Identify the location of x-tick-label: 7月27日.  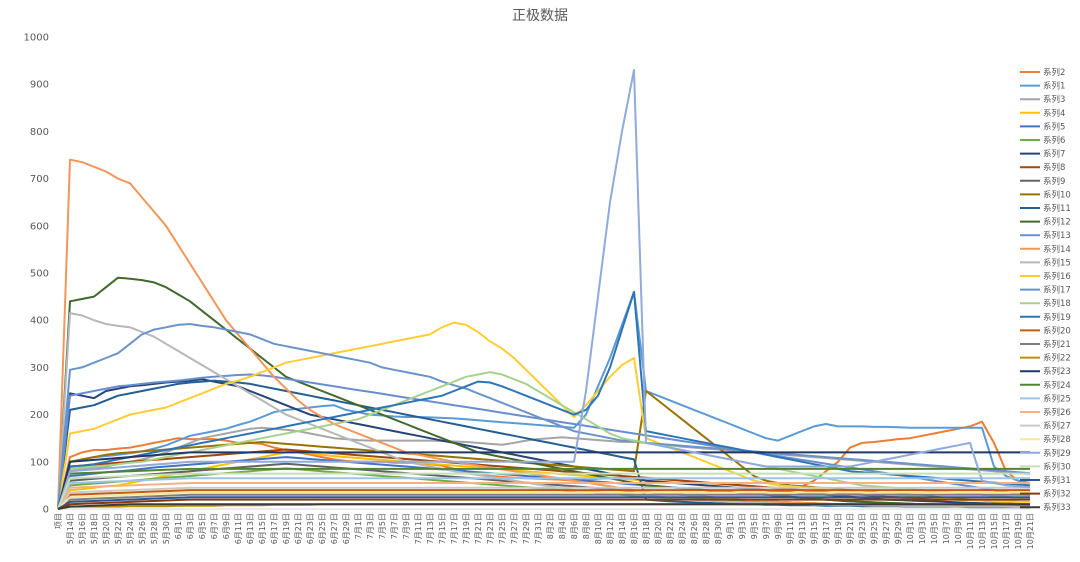
(514, 528).